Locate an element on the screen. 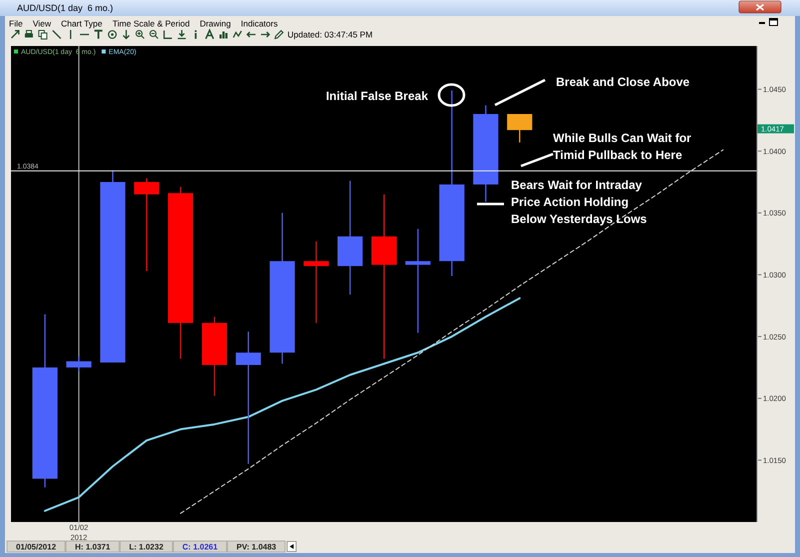  text: C: 1.0261 is located at coordinates (200, 547).